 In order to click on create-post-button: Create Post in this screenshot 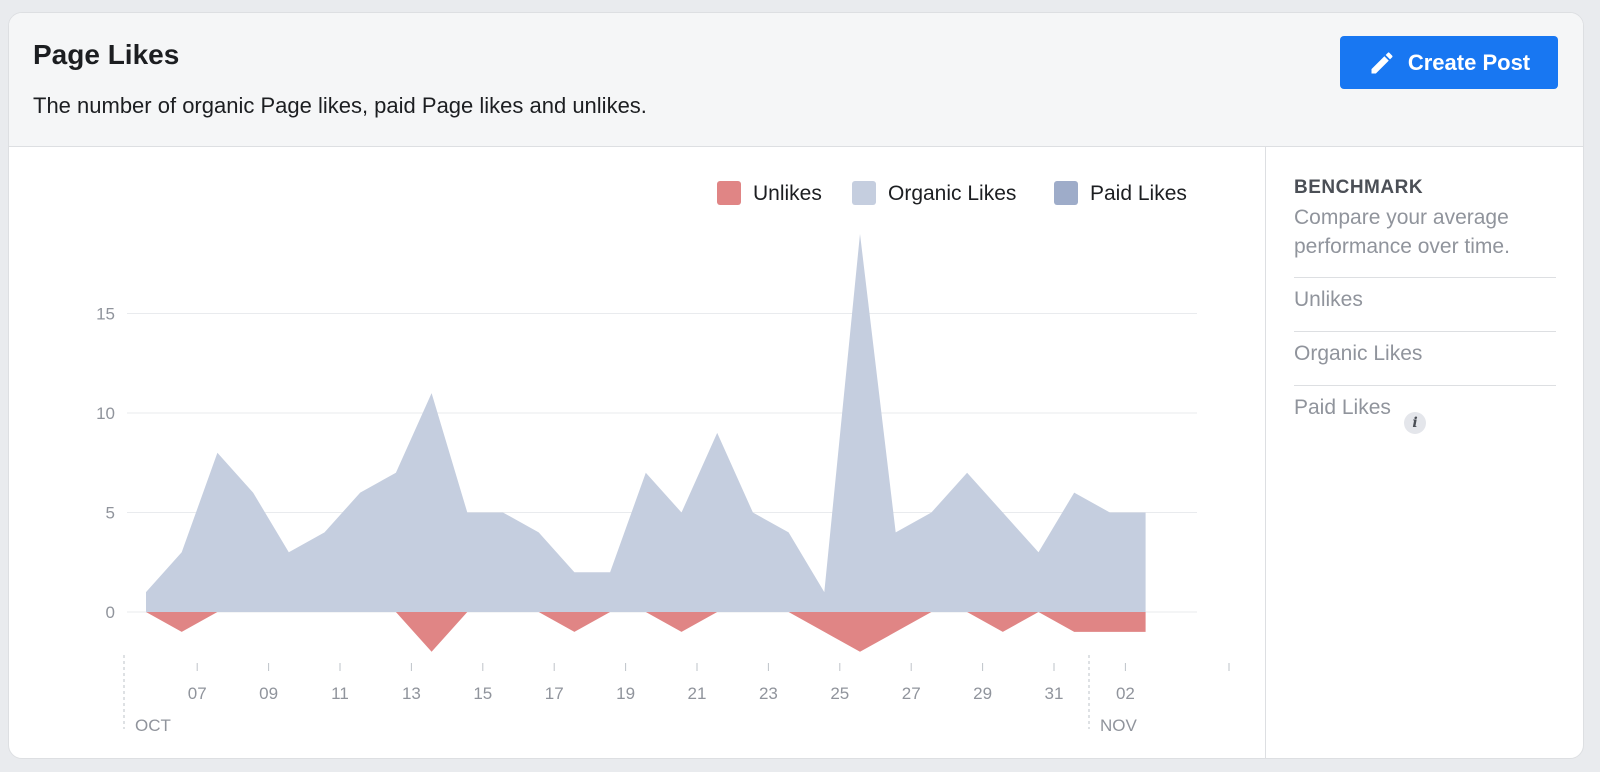, I will do `click(1449, 62)`.